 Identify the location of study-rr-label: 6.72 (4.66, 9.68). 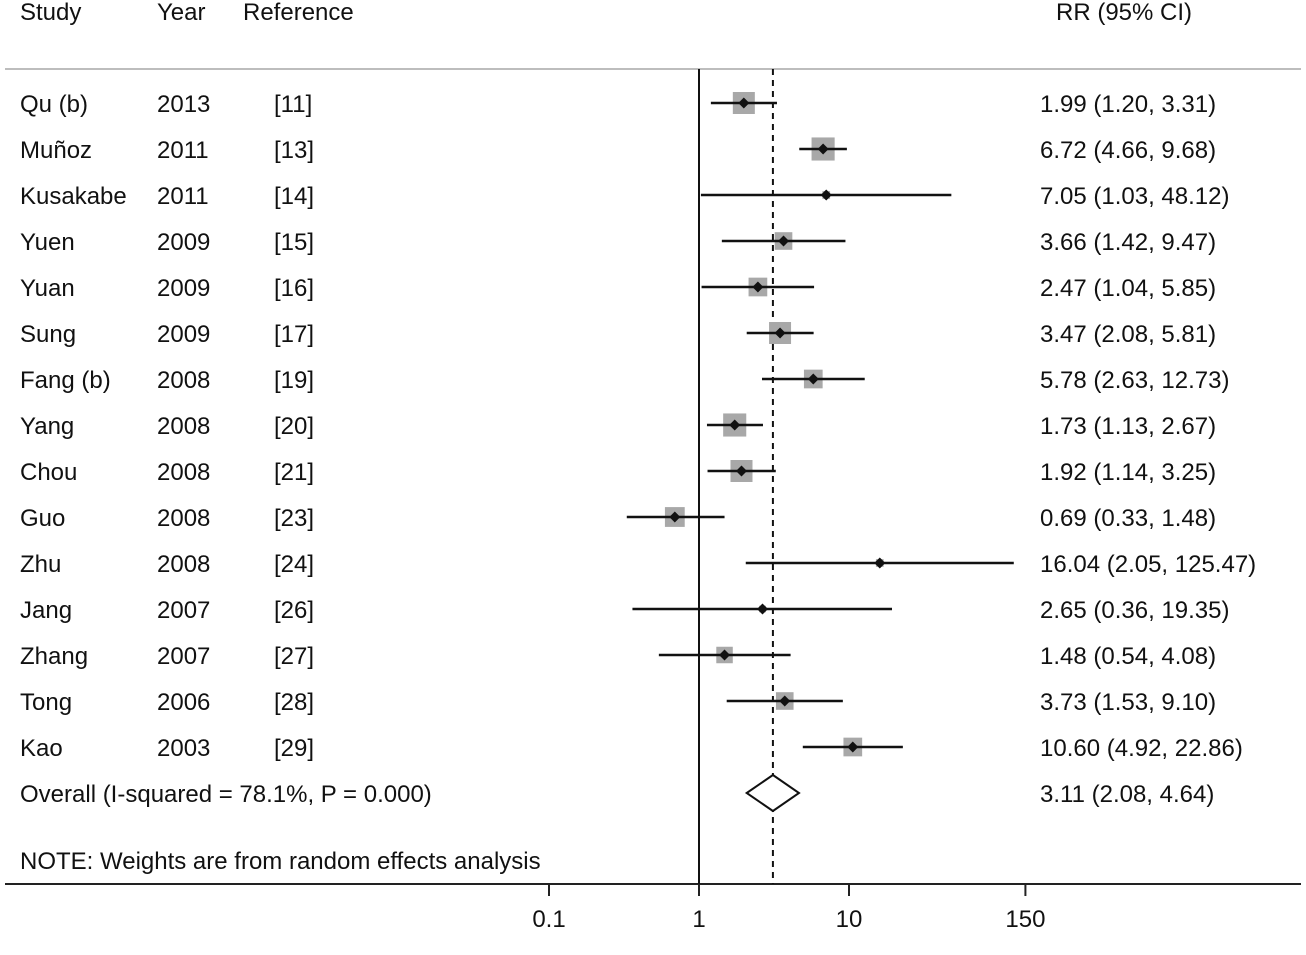
(1128, 150).